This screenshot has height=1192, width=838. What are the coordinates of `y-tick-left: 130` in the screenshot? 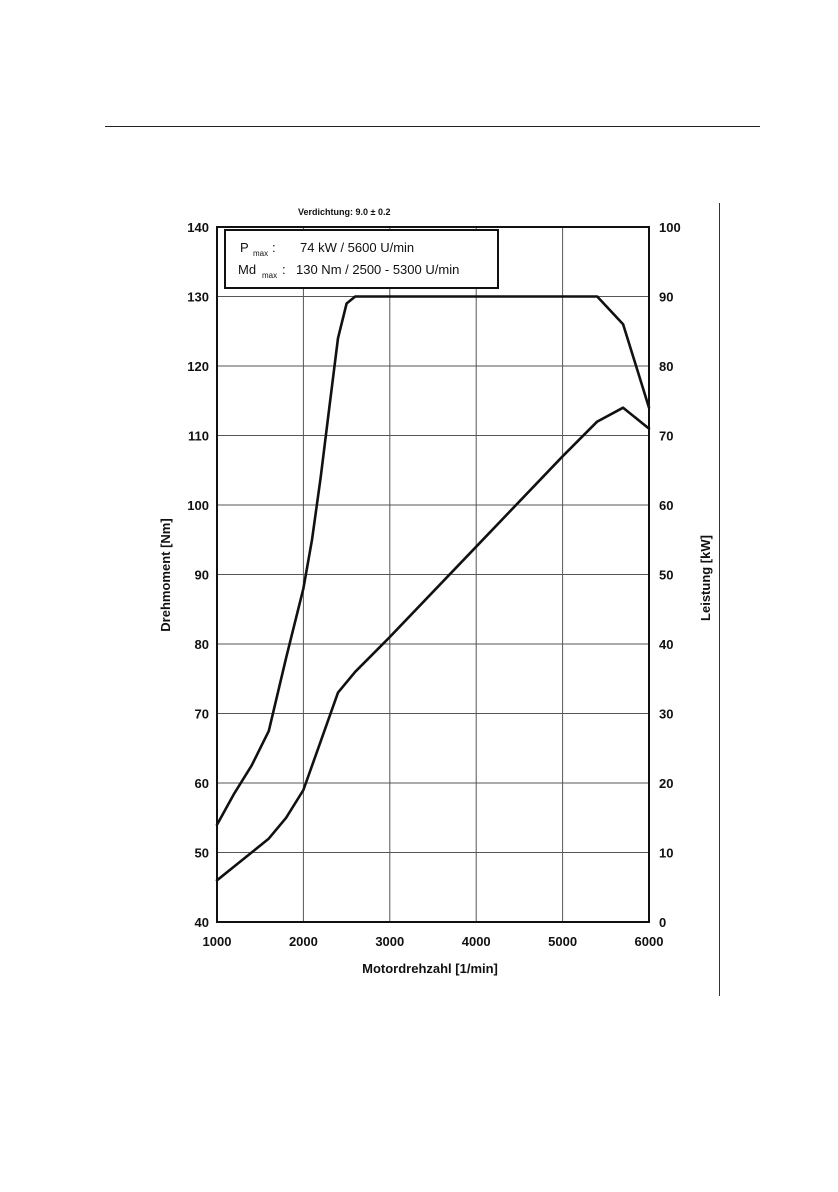 It's located at (198, 297).